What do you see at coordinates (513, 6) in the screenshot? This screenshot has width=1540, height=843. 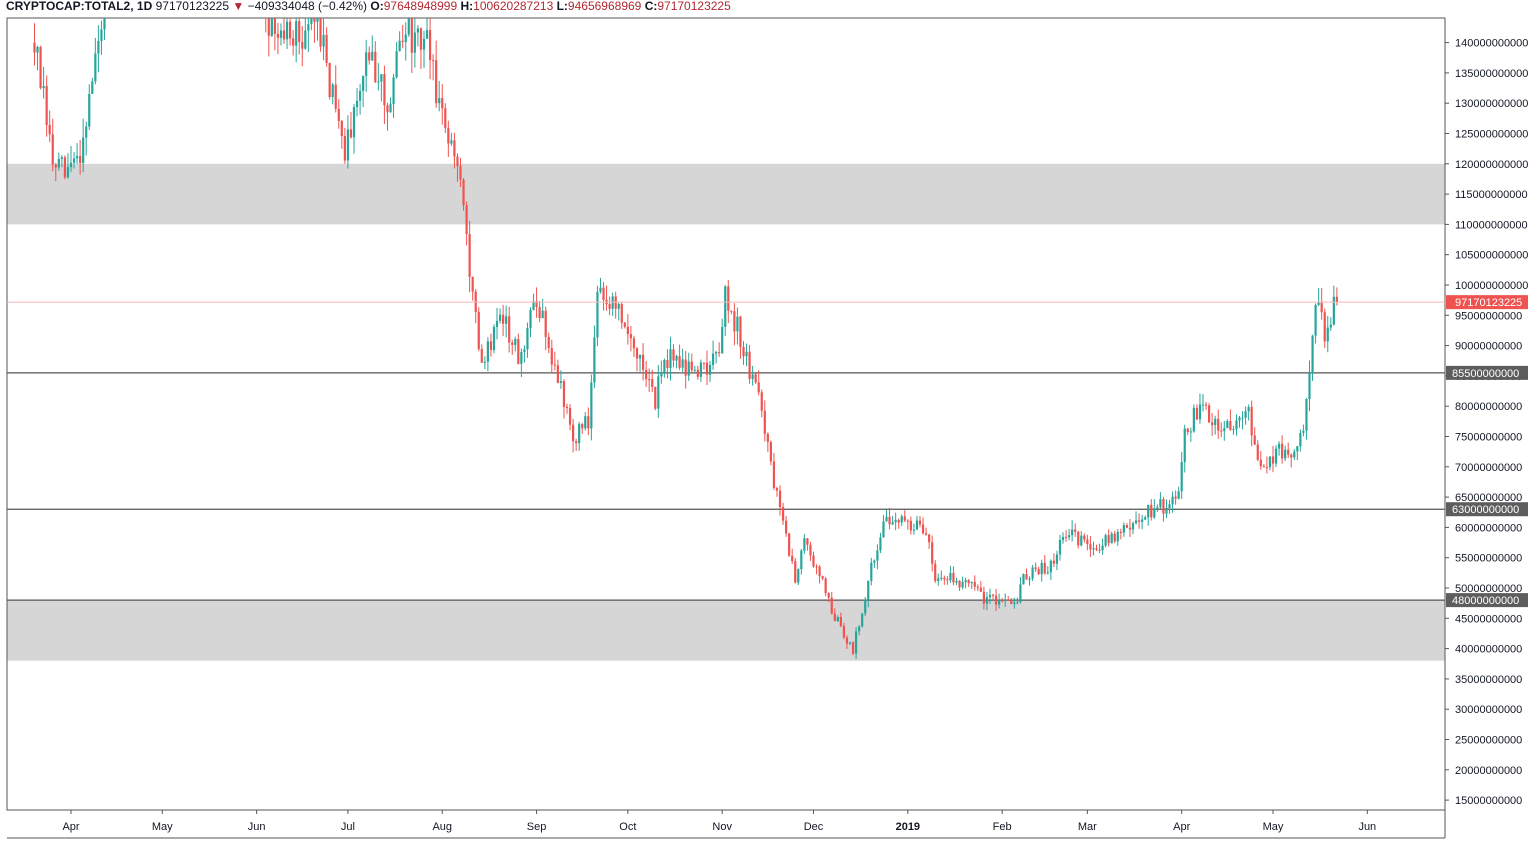 I see `high-value: 100620287213` at bounding box center [513, 6].